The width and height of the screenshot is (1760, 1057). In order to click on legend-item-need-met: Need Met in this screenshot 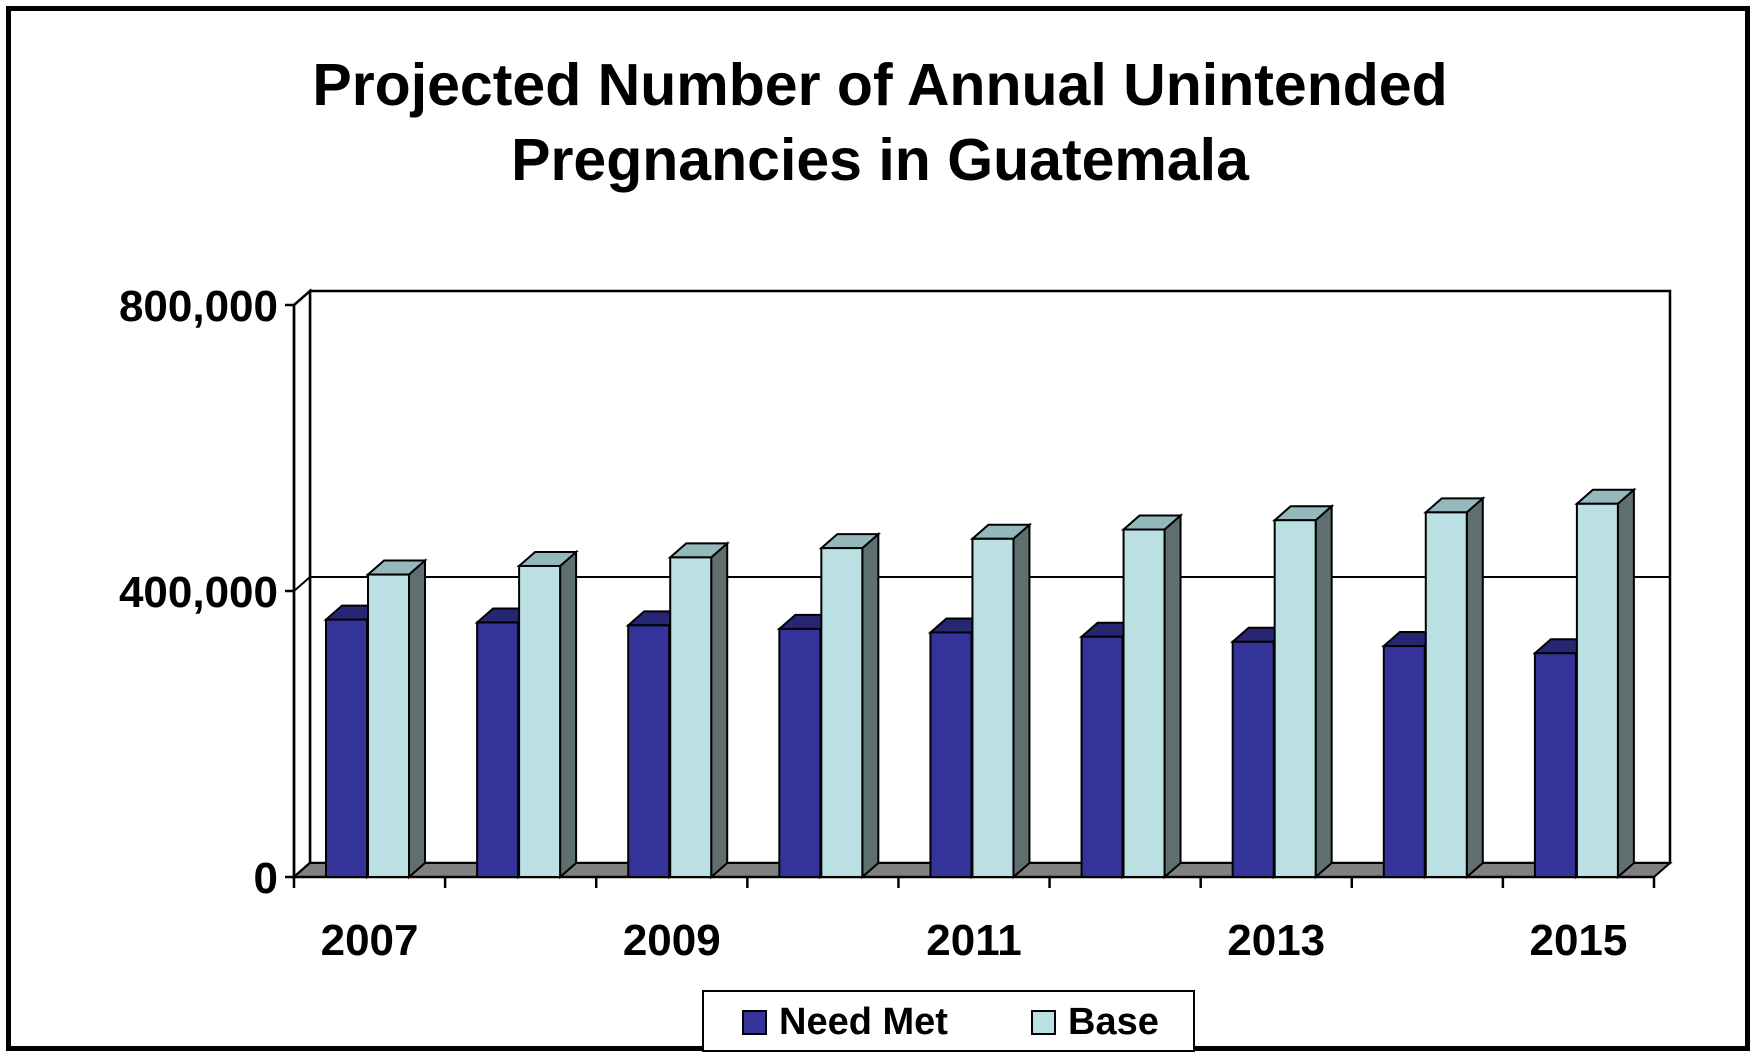, I will do `click(845, 1021)`.